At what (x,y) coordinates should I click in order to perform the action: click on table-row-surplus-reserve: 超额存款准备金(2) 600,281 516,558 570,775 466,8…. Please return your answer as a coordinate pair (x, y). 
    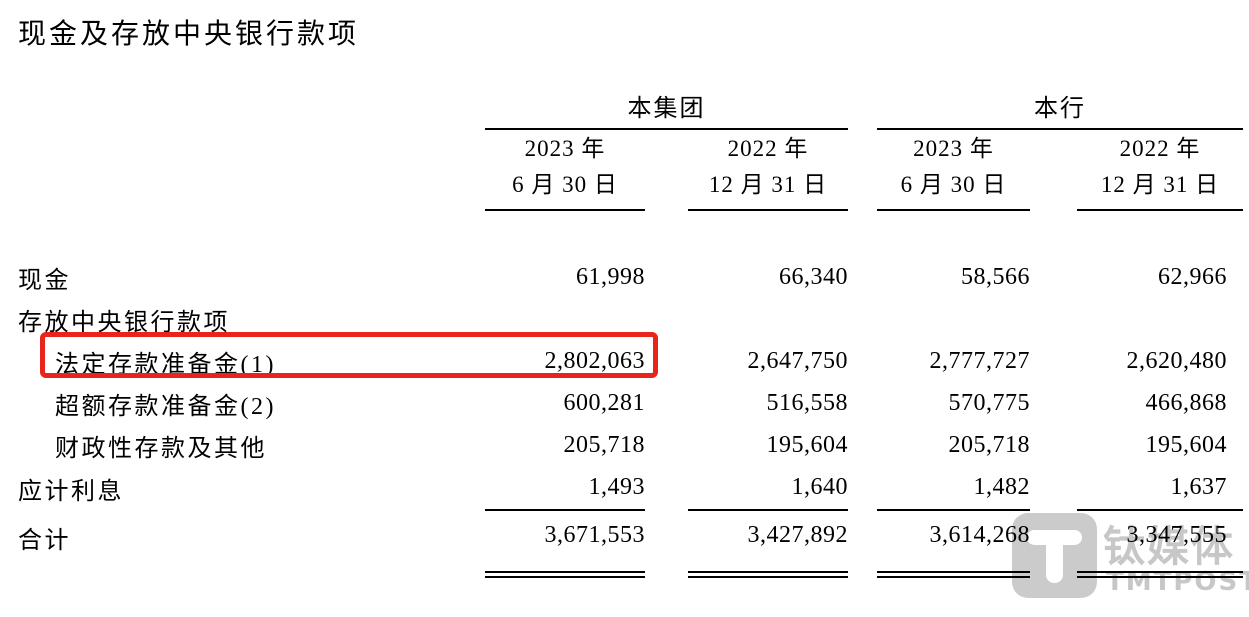
    Looking at the image, I should click on (630, 403).